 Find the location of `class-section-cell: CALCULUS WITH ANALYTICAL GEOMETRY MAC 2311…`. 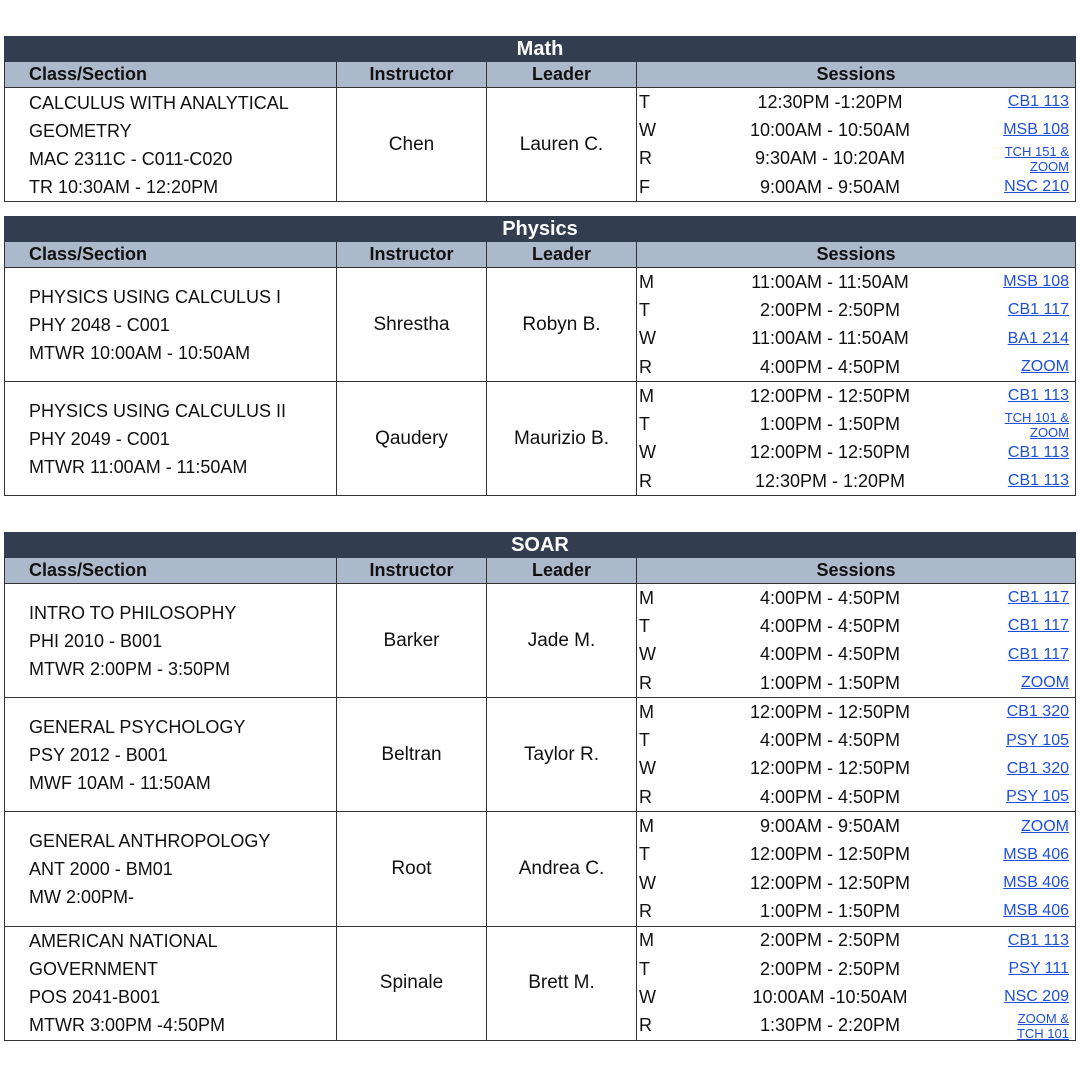

class-section-cell: CALCULUS WITH ANALYTICAL GEOMETRY MAC 2311… is located at coordinates (171, 145).